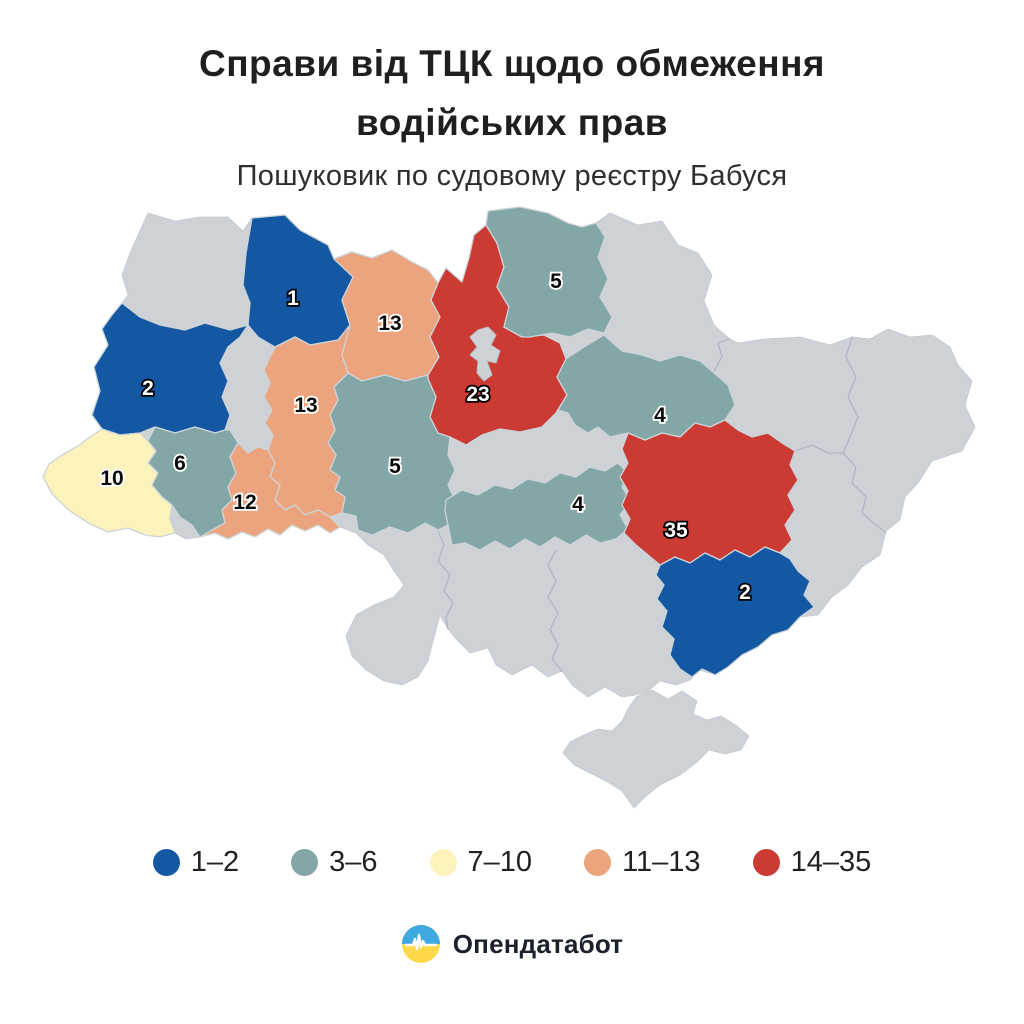 The image size is (1024, 1024). I want to click on legend-item-1-2: 1–2, so click(196, 862).